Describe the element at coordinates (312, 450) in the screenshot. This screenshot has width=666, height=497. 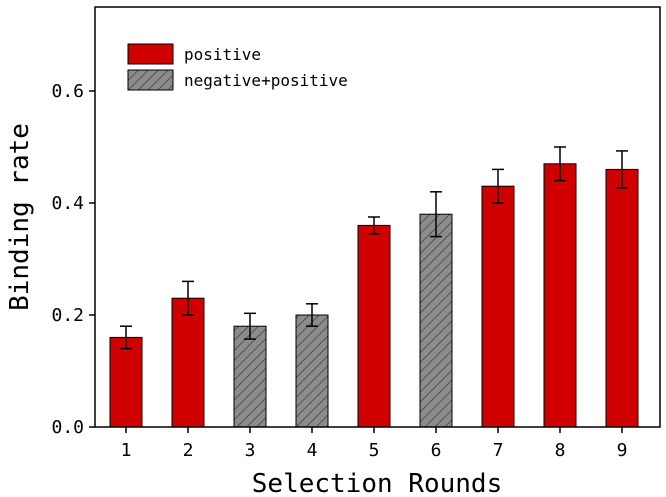
I see `x-tick-label-4: 4` at that location.